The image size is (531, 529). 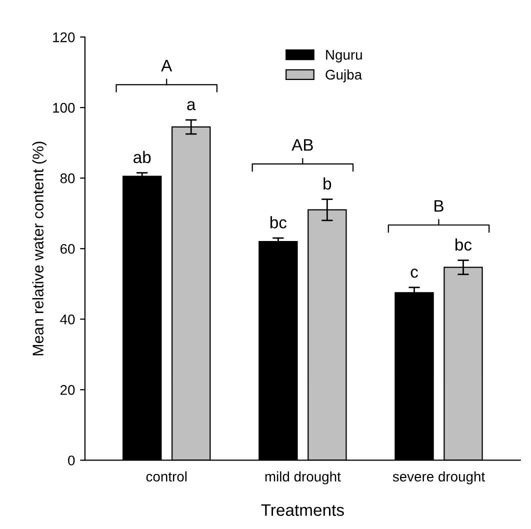 I want to click on x-tick-label: severe drought, so click(x=438, y=477).